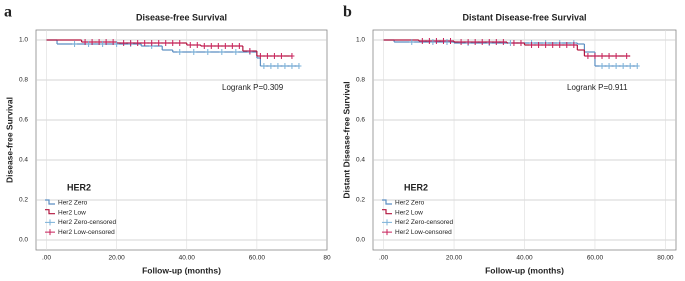 The height and width of the screenshot is (281, 685). Describe the element at coordinates (524, 17) in the screenshot. I see `chart-title: Distant Disease-free Survival` at that location.